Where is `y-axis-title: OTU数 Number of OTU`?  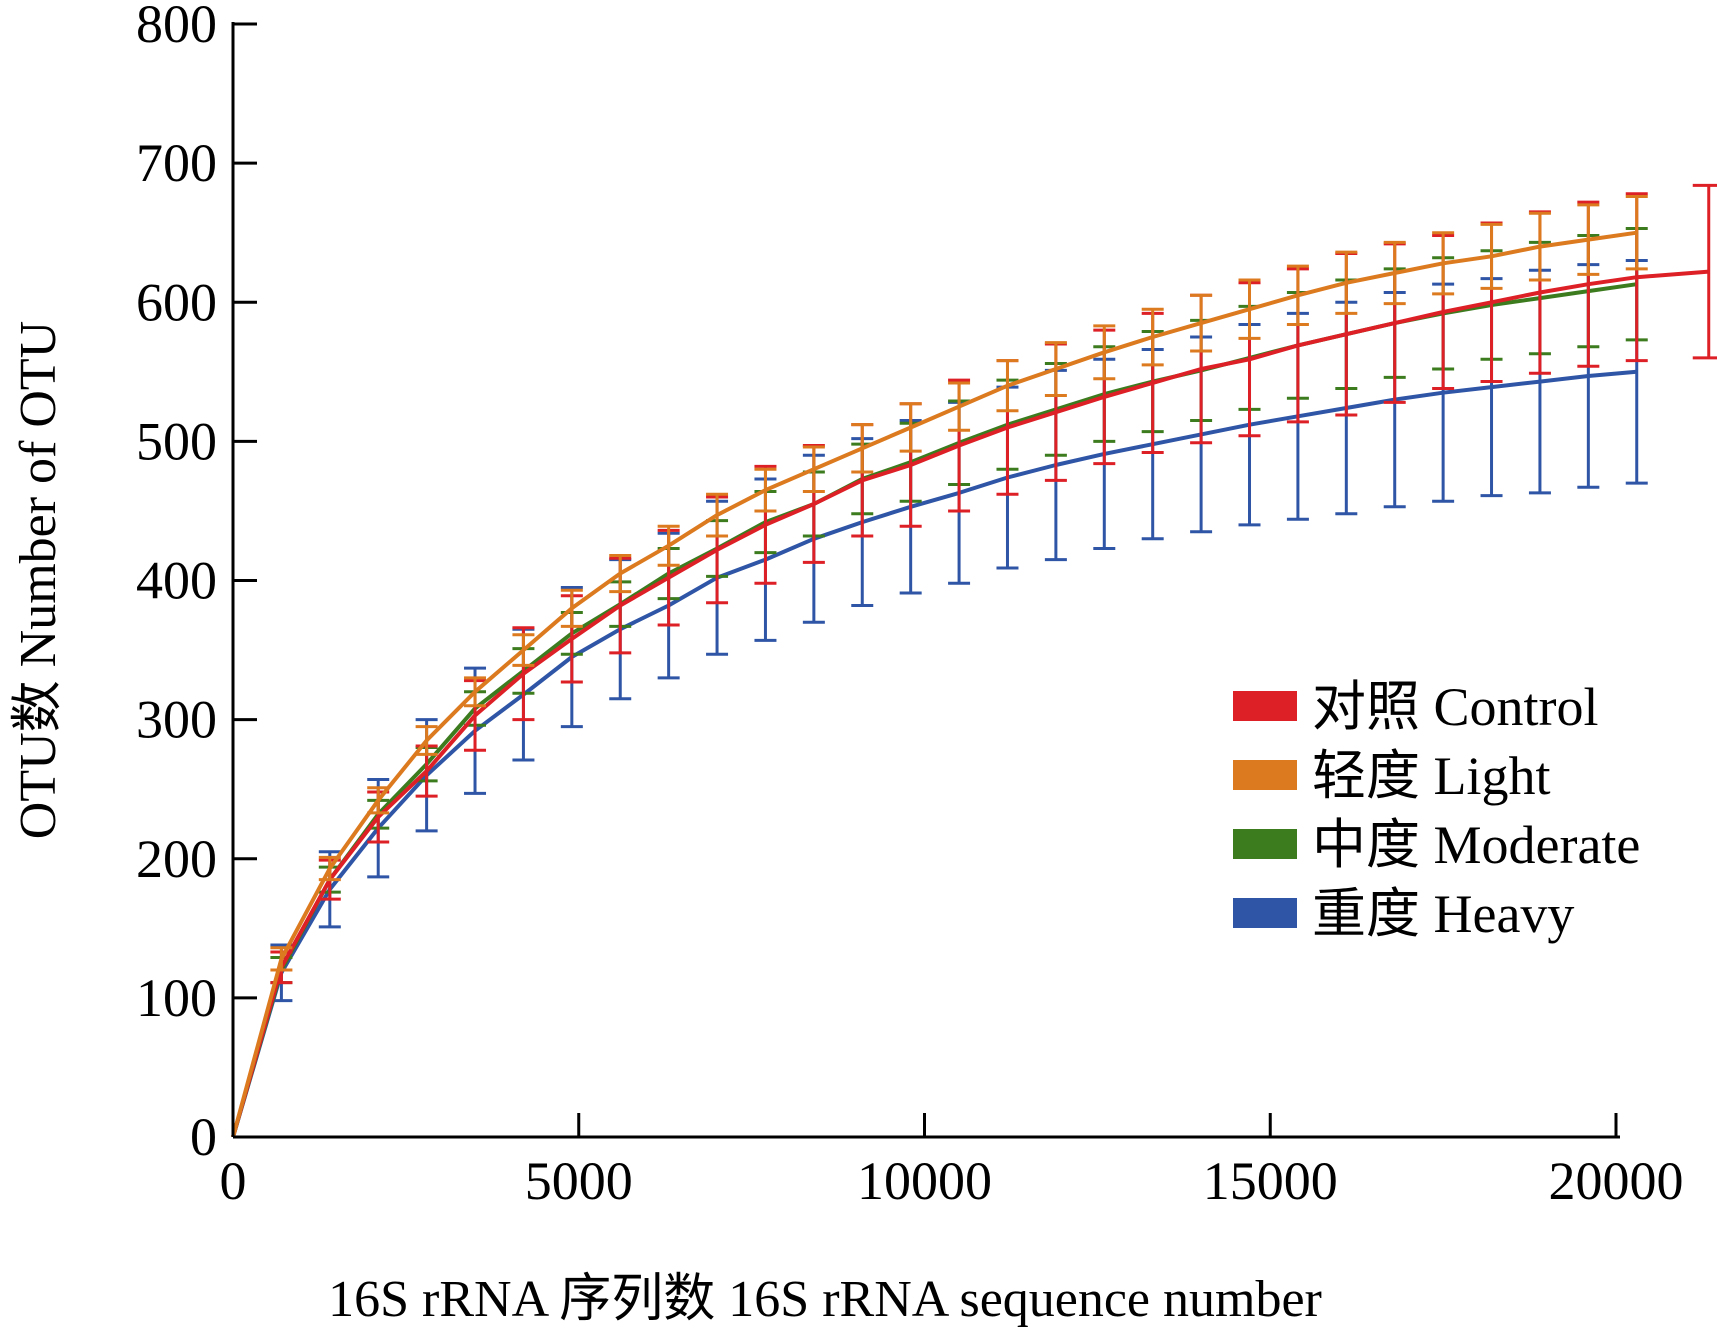
y-axis-title: OTU数 Number of OTU is located at coordinates (38, 580).